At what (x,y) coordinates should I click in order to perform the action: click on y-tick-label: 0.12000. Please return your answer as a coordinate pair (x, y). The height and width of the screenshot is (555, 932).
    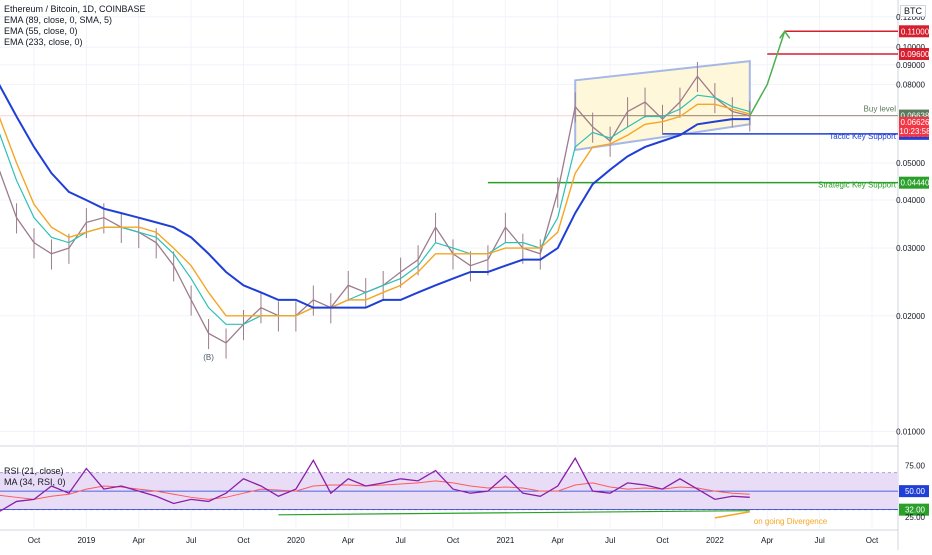
    Looking at the image, I should click on (910, 17).